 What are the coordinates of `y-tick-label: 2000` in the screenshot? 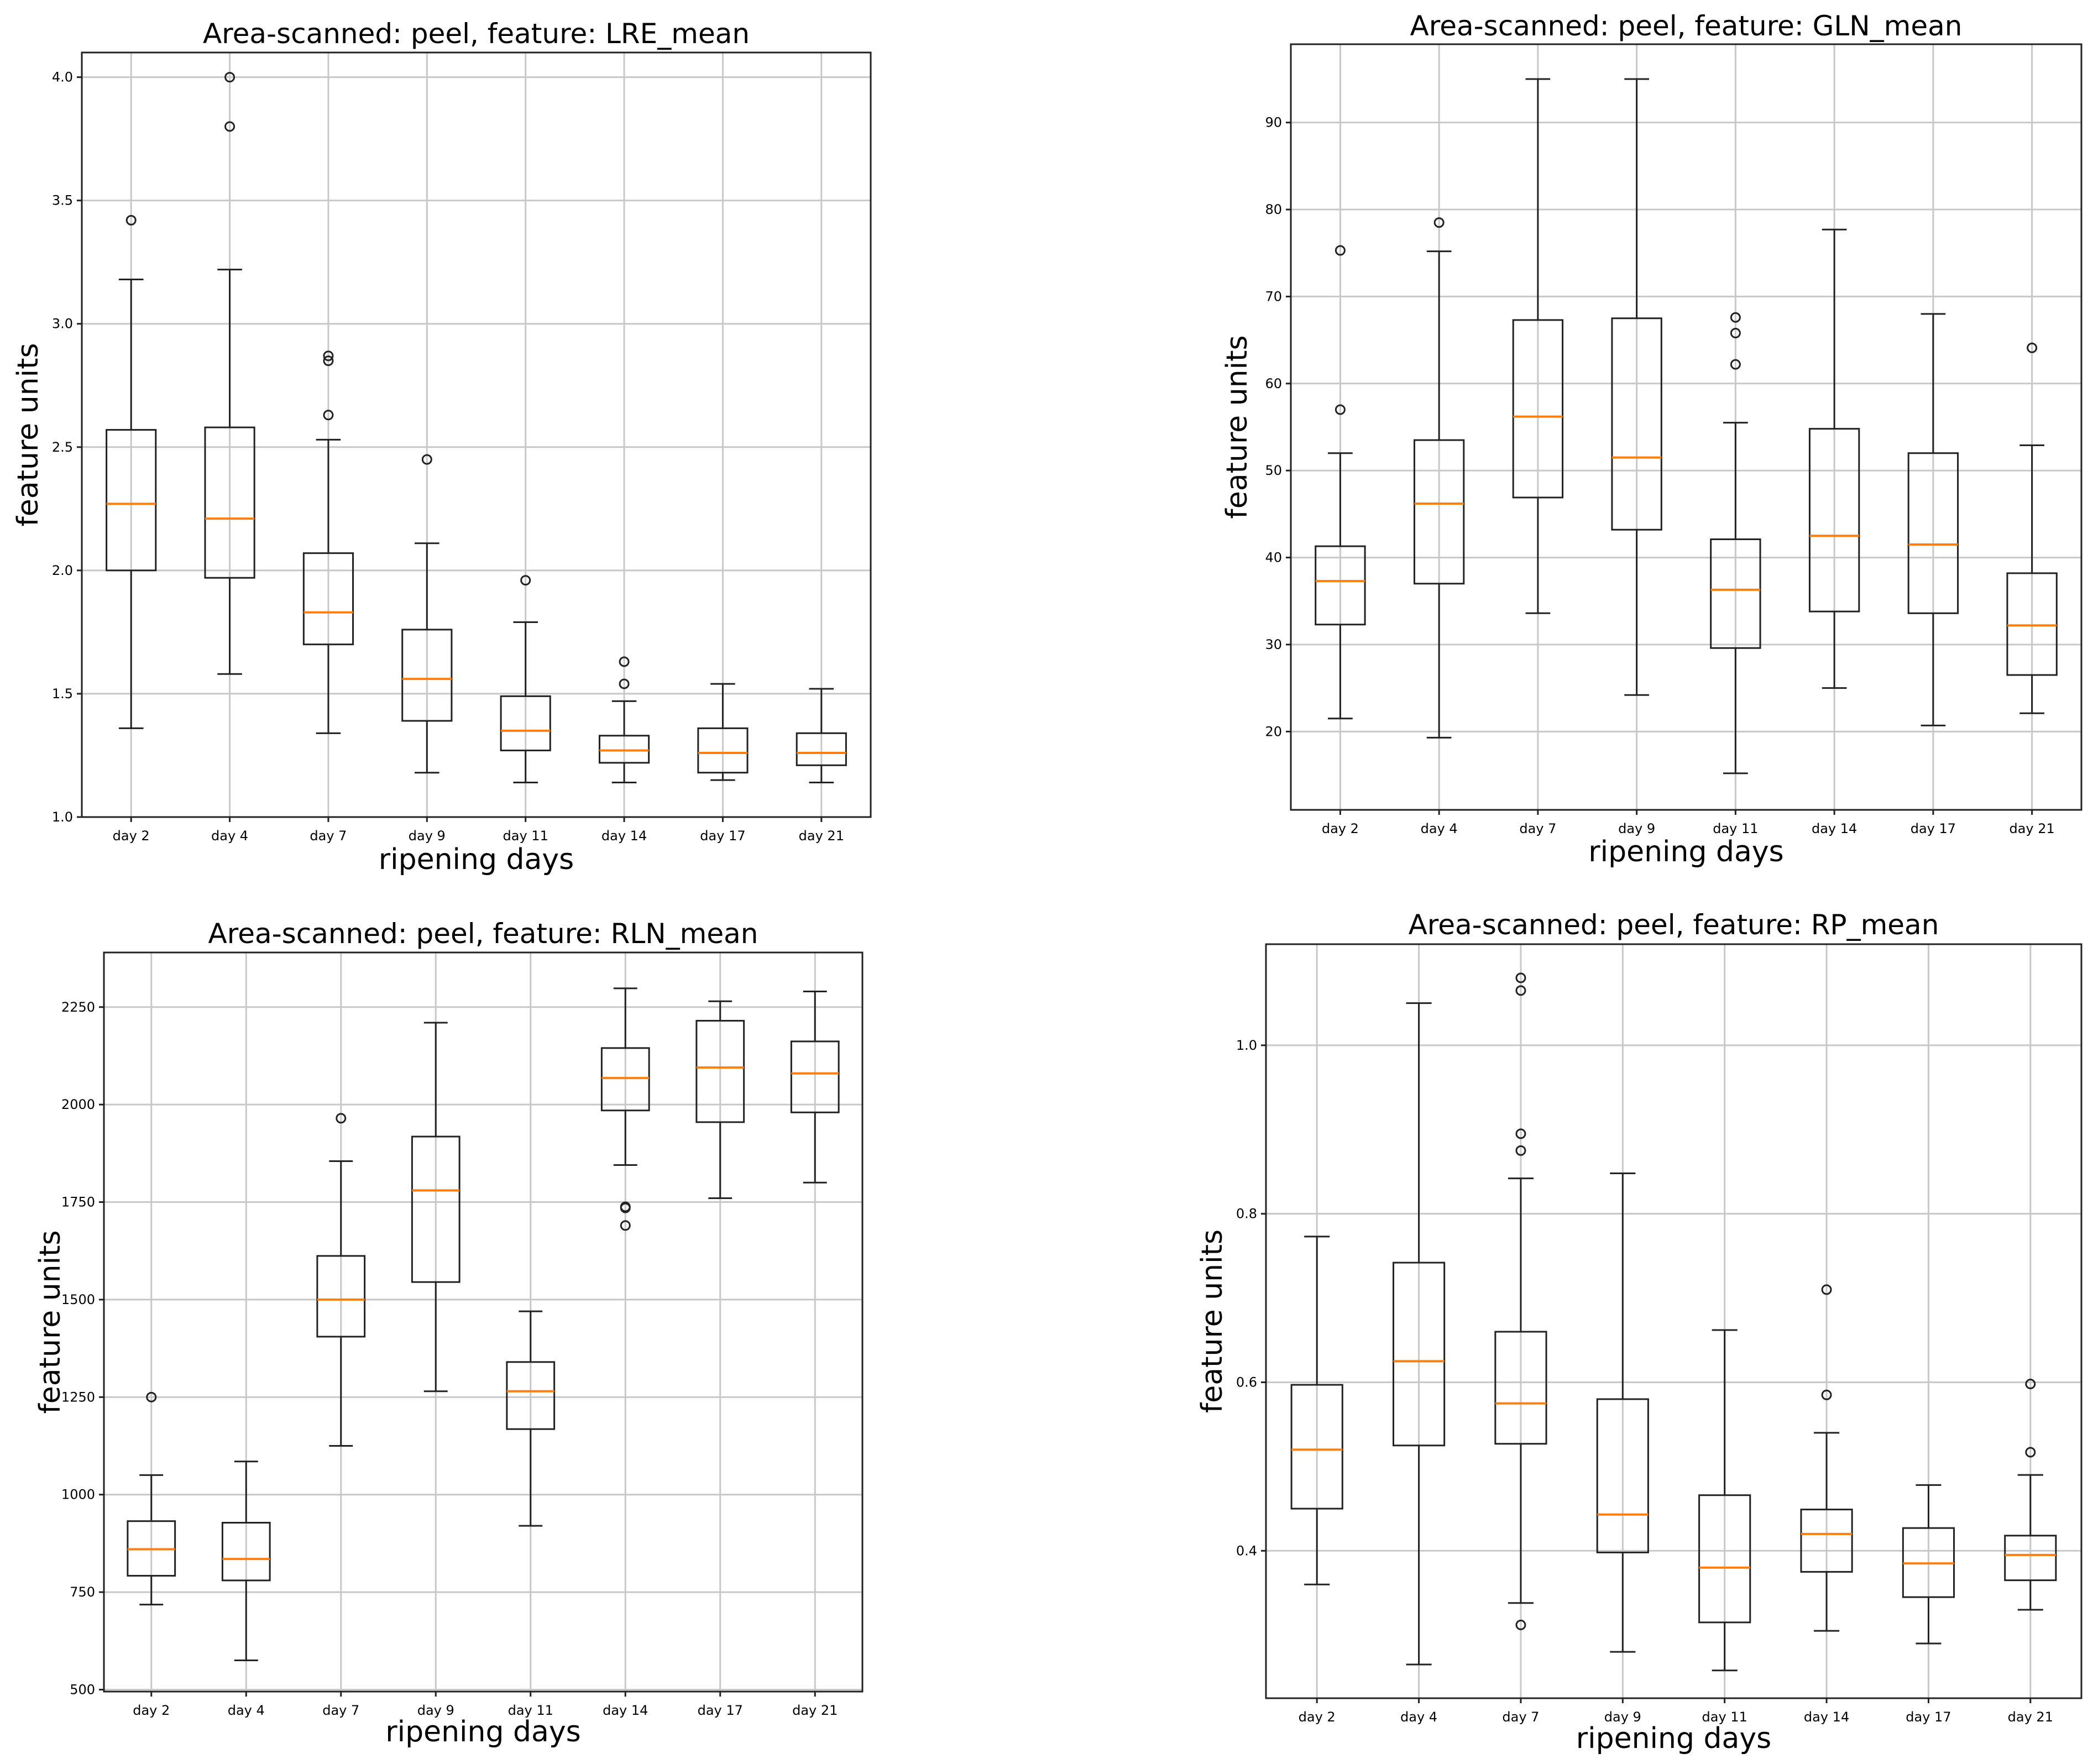 It's located at (78, 1104).